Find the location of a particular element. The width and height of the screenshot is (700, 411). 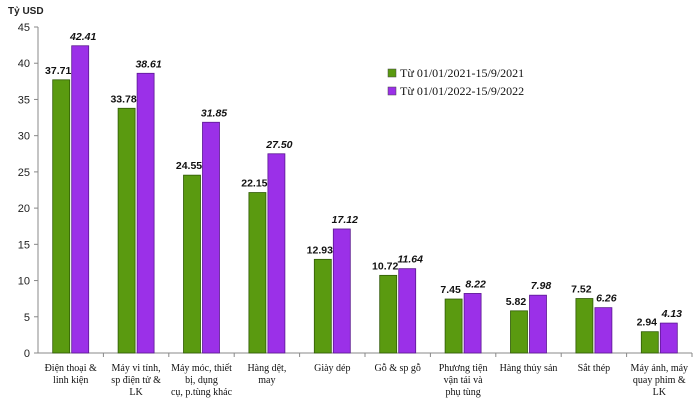

x-tick-label: Gỗ & sp gỗ is located at coordinates (397, 368).